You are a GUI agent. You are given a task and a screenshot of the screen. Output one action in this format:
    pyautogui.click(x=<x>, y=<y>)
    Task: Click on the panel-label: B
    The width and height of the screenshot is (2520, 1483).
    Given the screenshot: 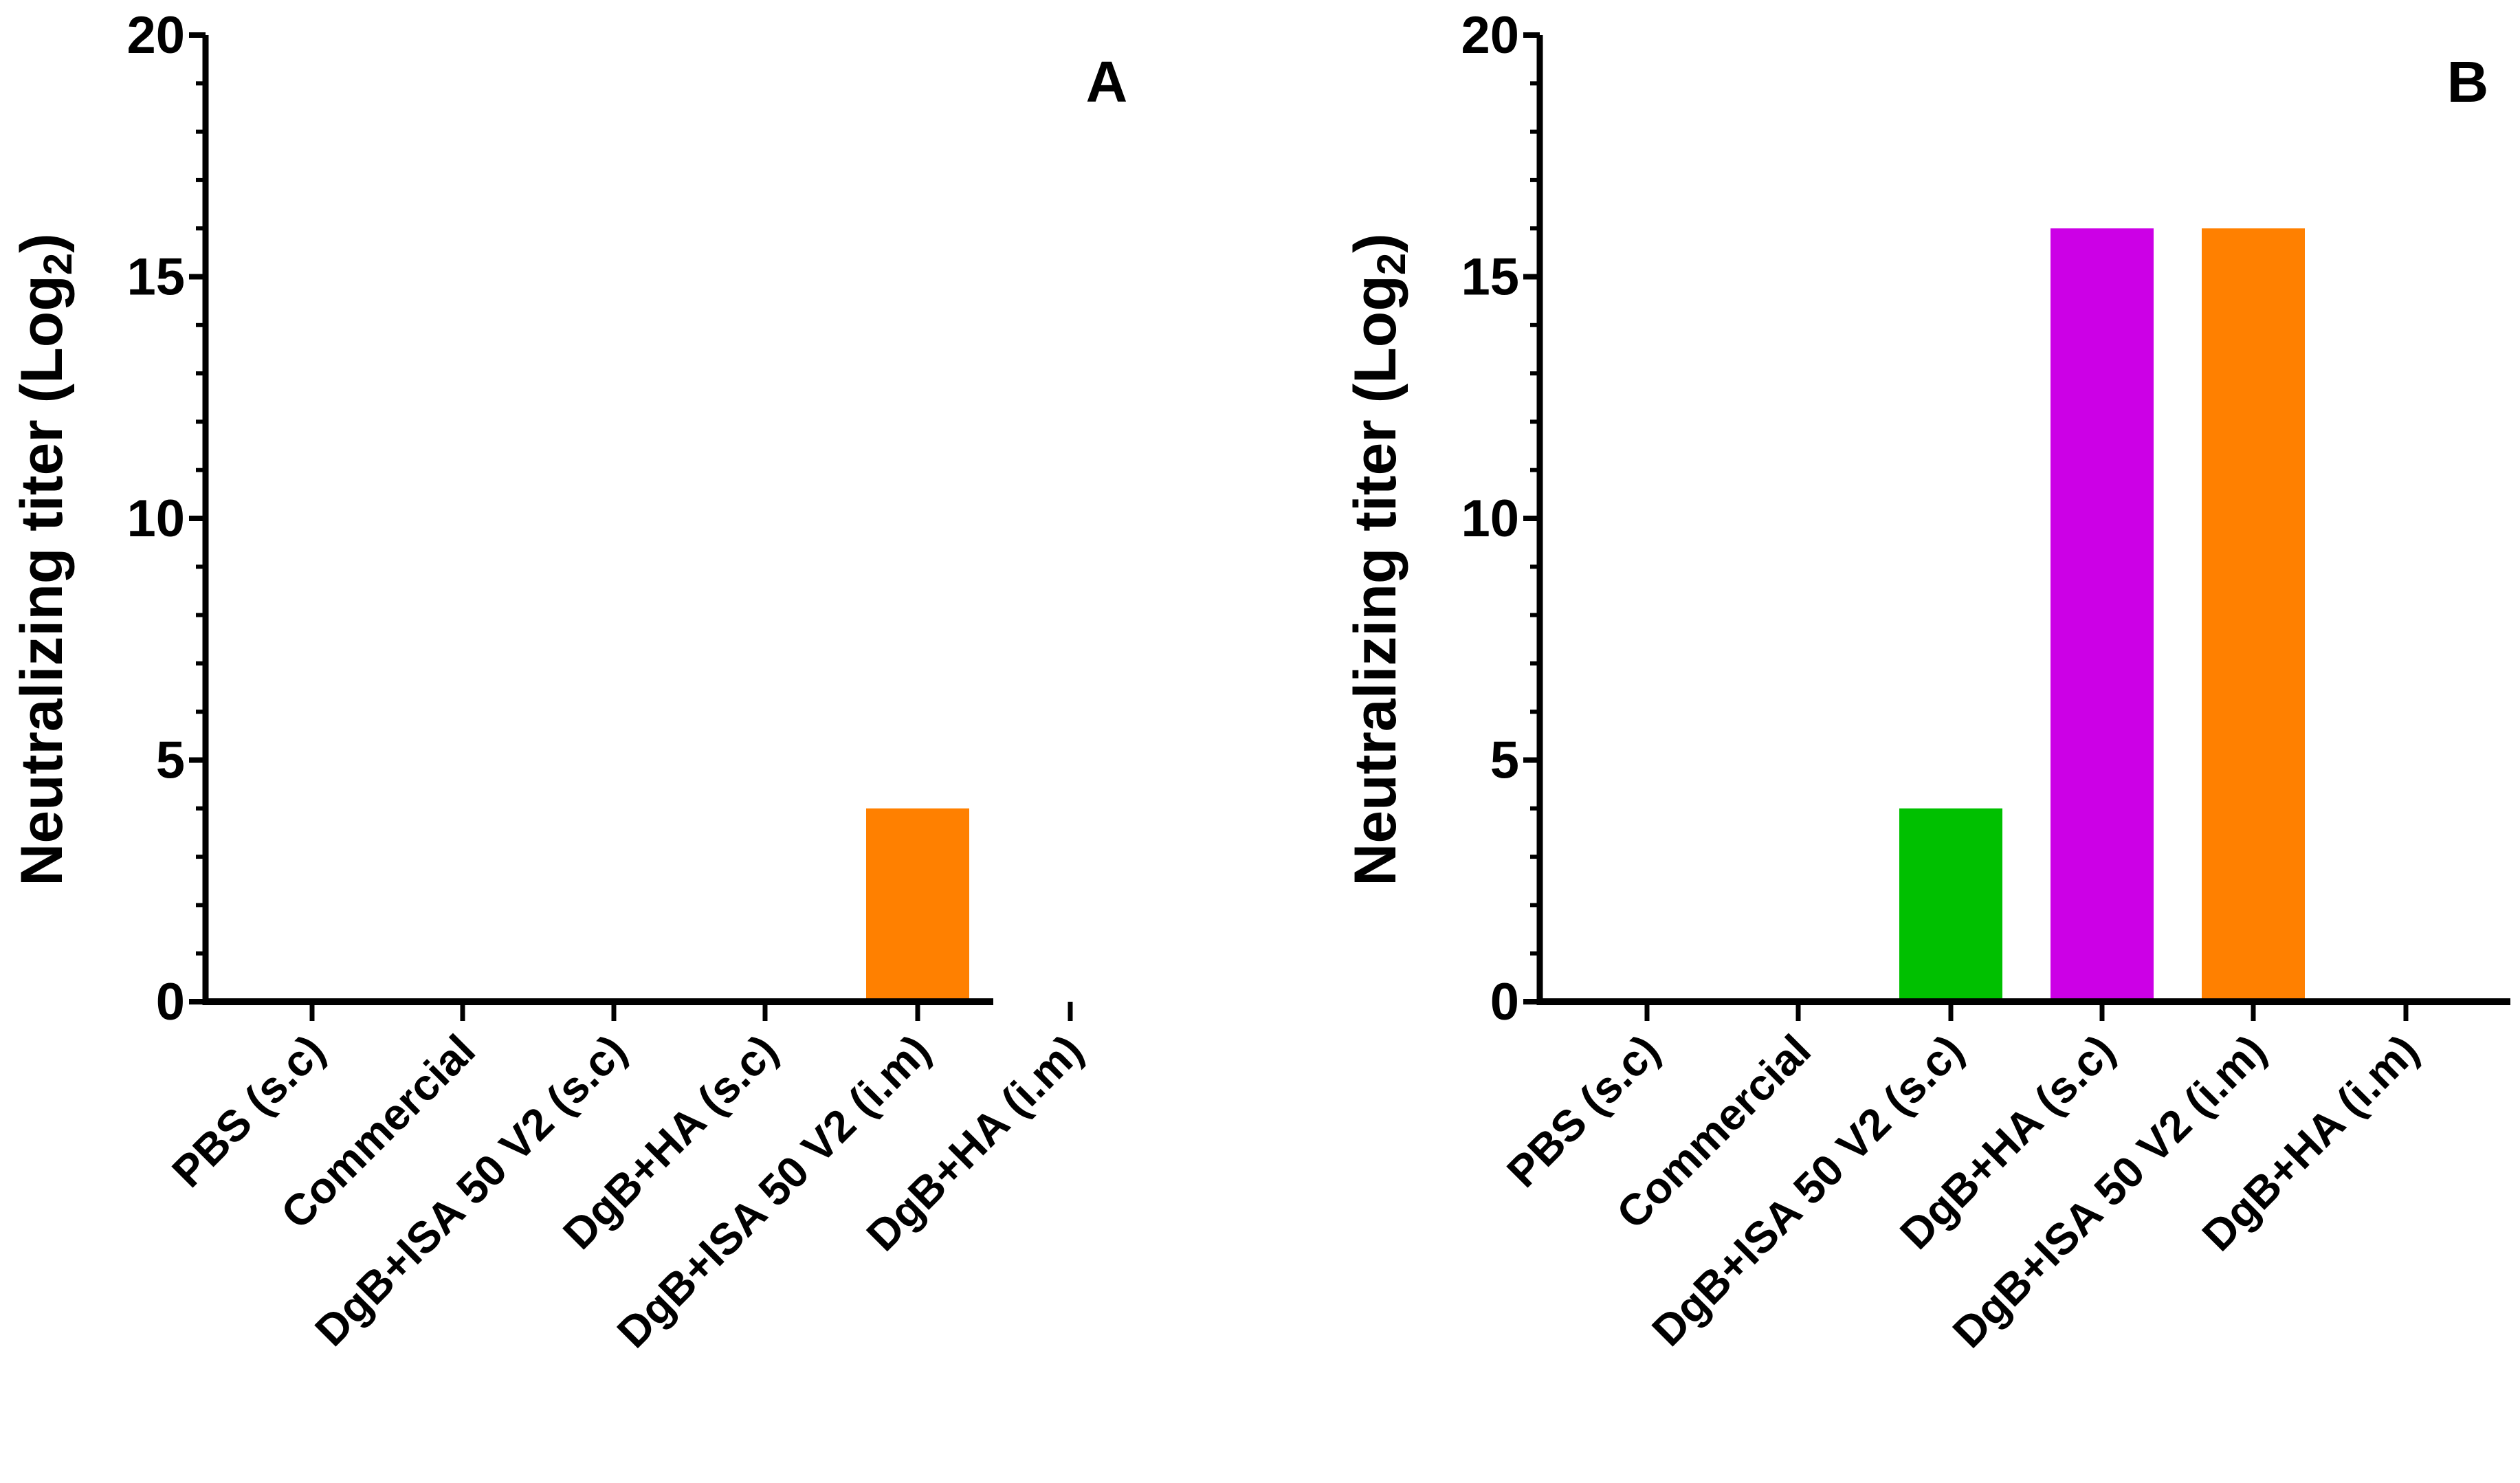 What is the action you would take?
    pyautogui.click(x=2468, y=82)
    